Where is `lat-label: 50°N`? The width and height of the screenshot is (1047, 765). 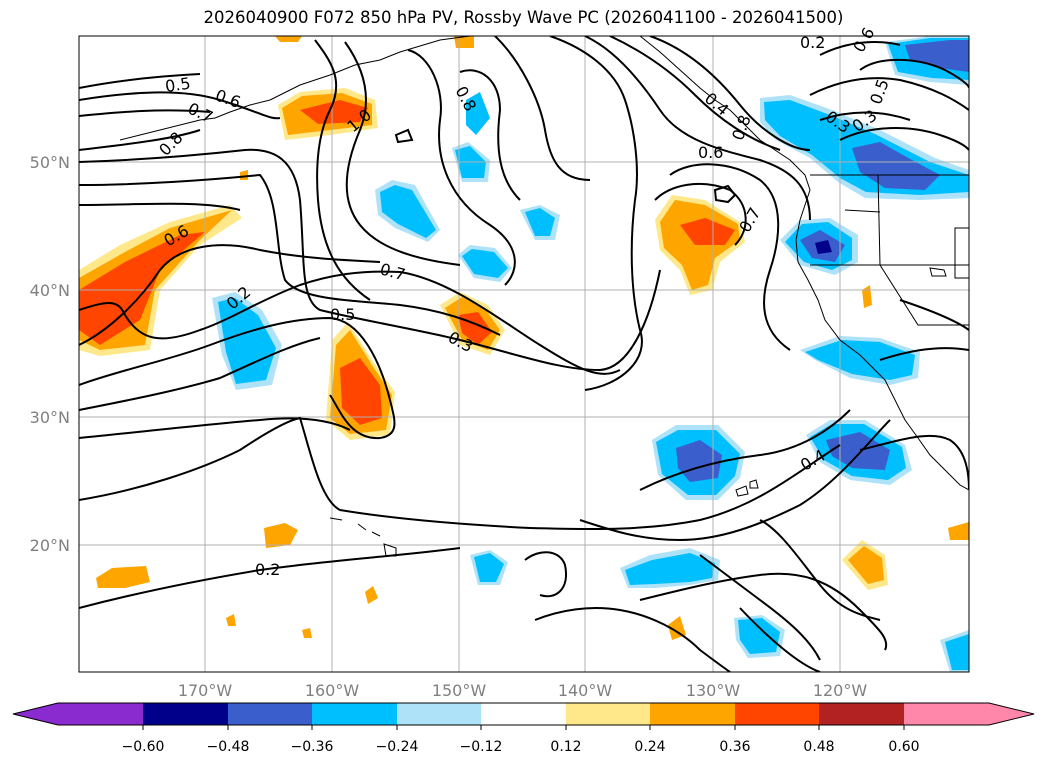 lat-label: 50°N is located at coordinates (50, 162).